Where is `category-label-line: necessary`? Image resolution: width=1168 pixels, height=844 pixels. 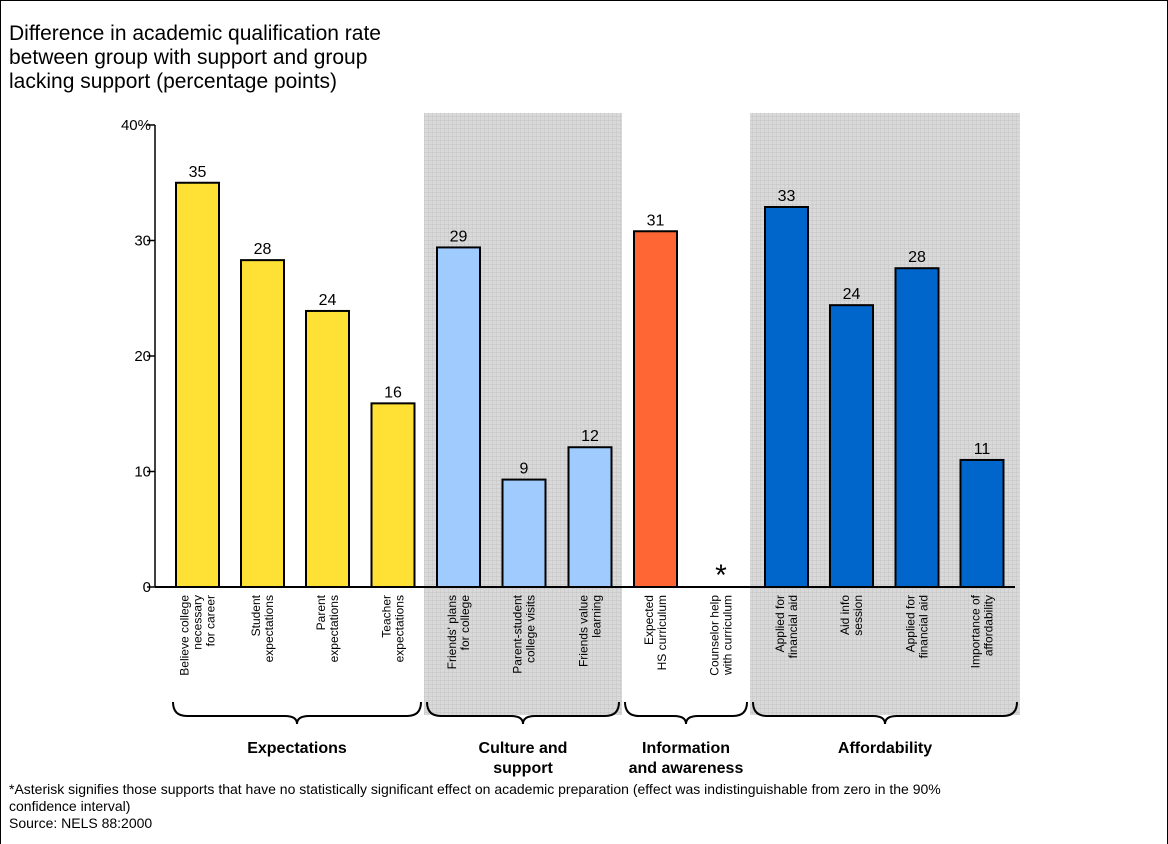 category-label-line: necessary is located at coordinates (198, 622).